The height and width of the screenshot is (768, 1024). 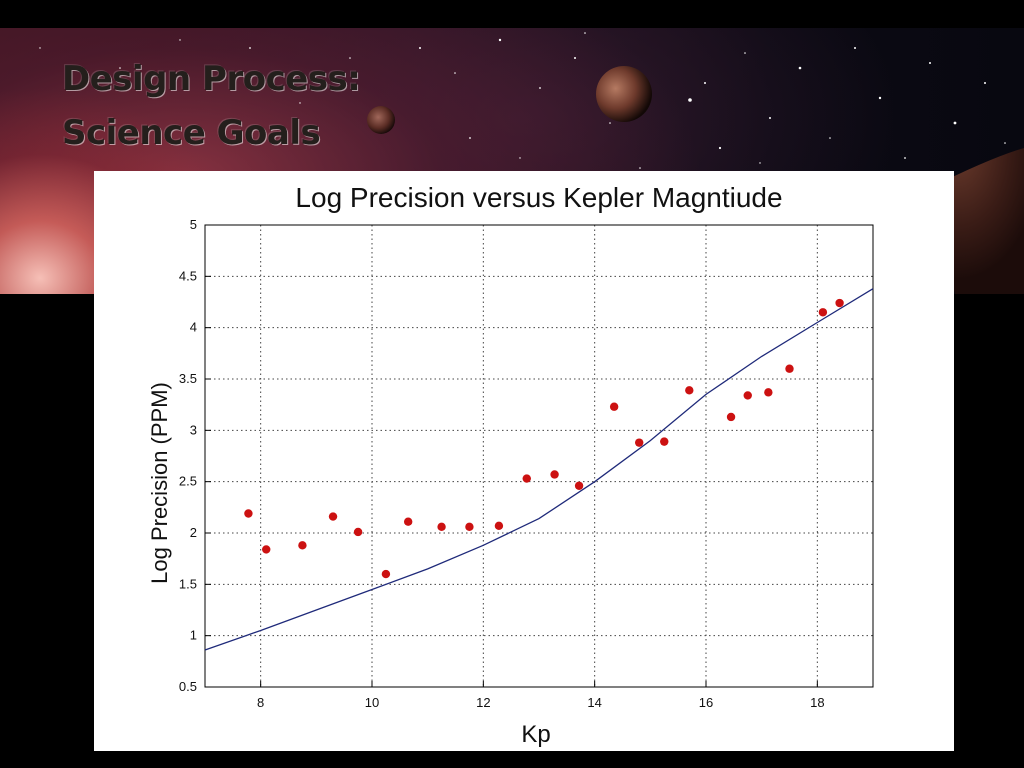 What do you see at coordinates (260, 702) in the screenshot?
I see `x-tick-label: 8` at bounding box center [260, 702].